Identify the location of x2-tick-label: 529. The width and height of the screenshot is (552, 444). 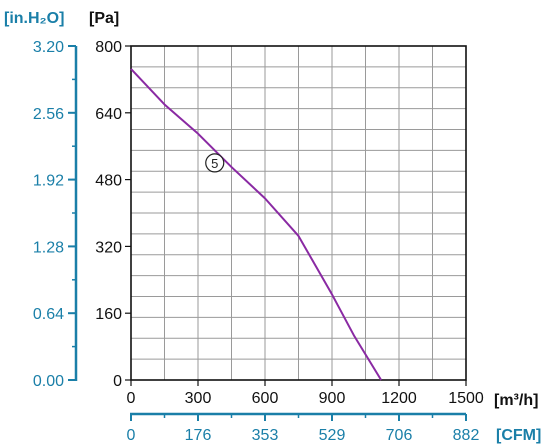
(332, 435).